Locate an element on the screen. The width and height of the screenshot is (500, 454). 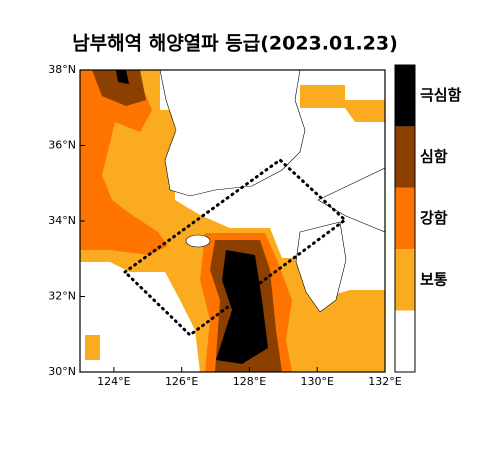
map-title: 남부해역 해양열파 등급(2023.01.23) is located at coordinates (235, 44).